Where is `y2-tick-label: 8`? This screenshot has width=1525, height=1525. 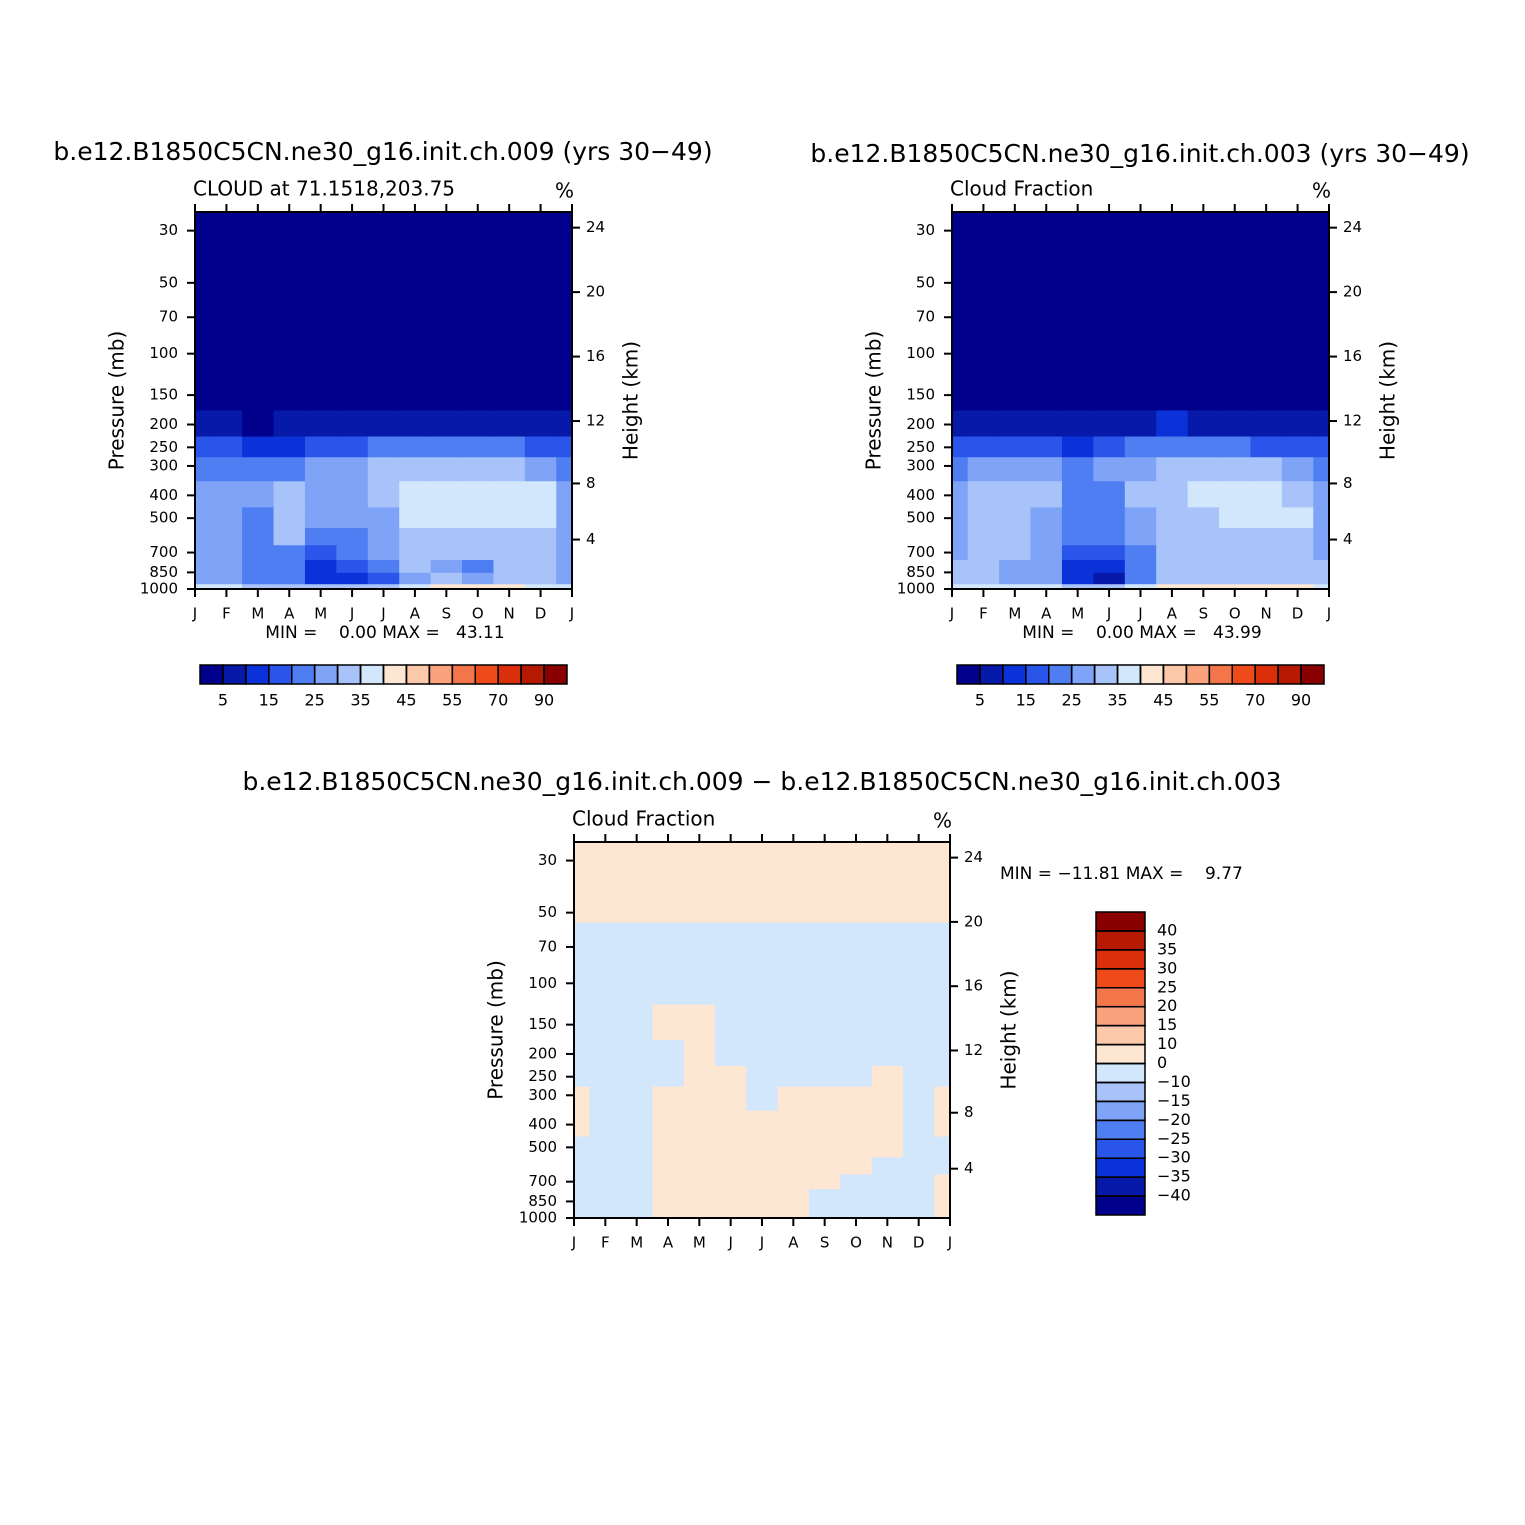 y2-tick-label: 8 is located at coordinates (969, 1112).